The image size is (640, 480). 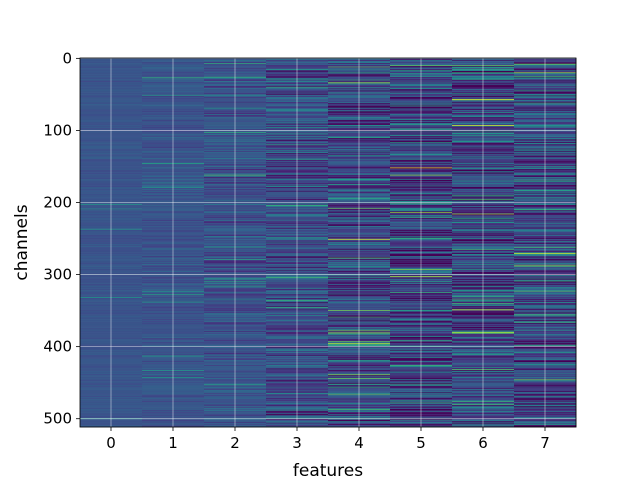 I want to click on x-axis: 0 1 2 3 4 5 6 7, so click(x=328, y=439).